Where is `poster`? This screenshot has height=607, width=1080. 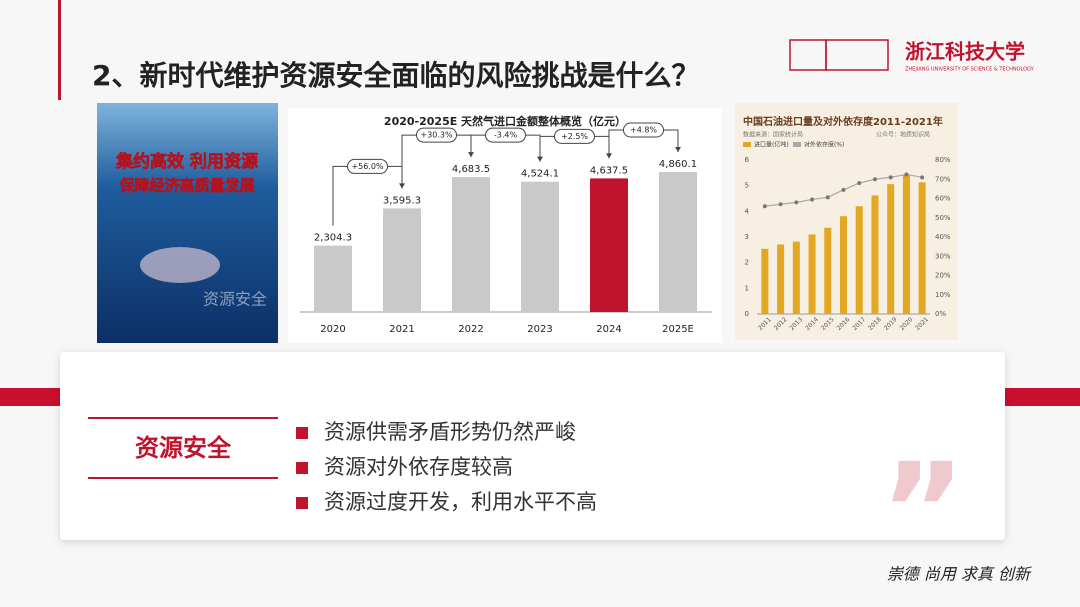 poster is located at coordinates (187, 223).